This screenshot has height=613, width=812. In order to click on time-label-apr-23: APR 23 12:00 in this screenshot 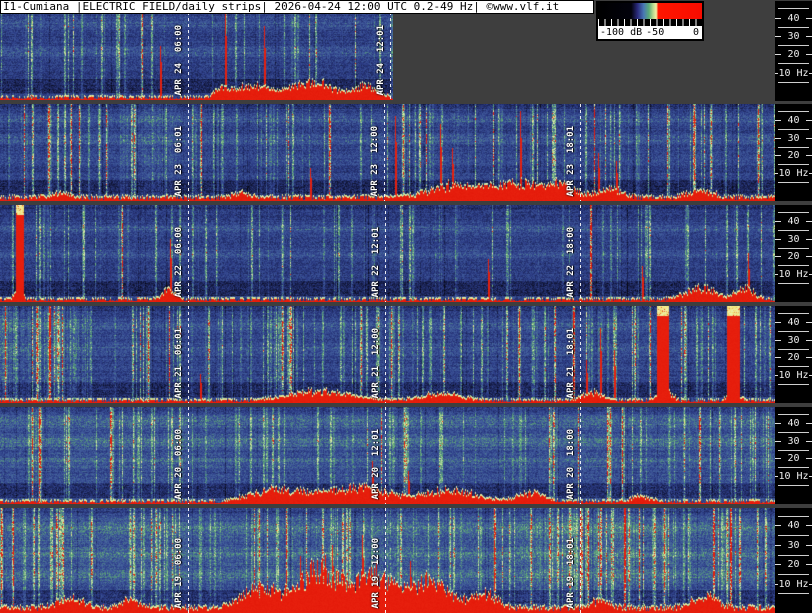, I will do `click(375, 160)`.